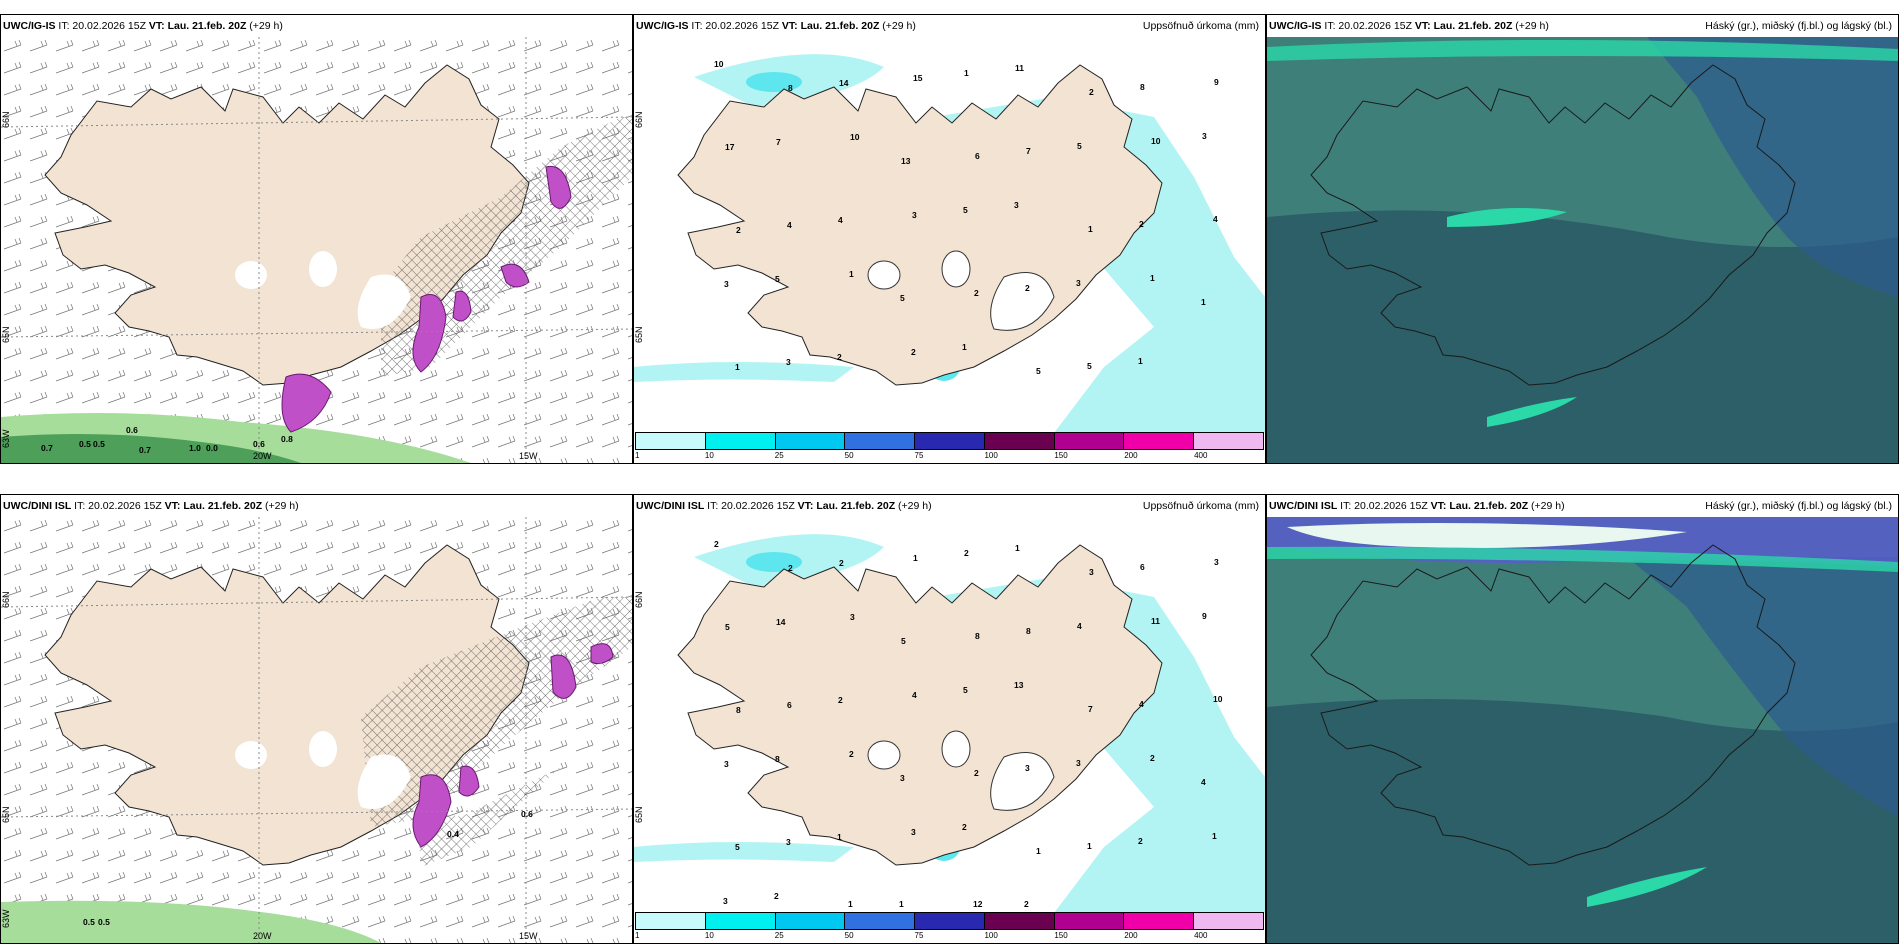 The width and height of the screenshot is (1900, 950). I want to click on precip-value-label: 11, so click(1155, 621).